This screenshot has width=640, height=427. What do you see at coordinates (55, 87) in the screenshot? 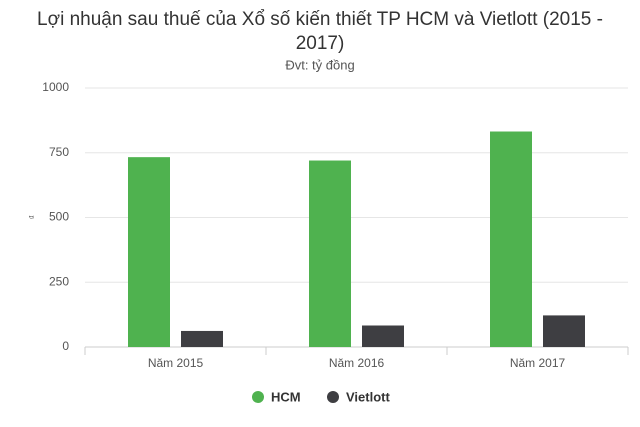
I see `y-tick-label: 1000` at bounding box center [55, 87].